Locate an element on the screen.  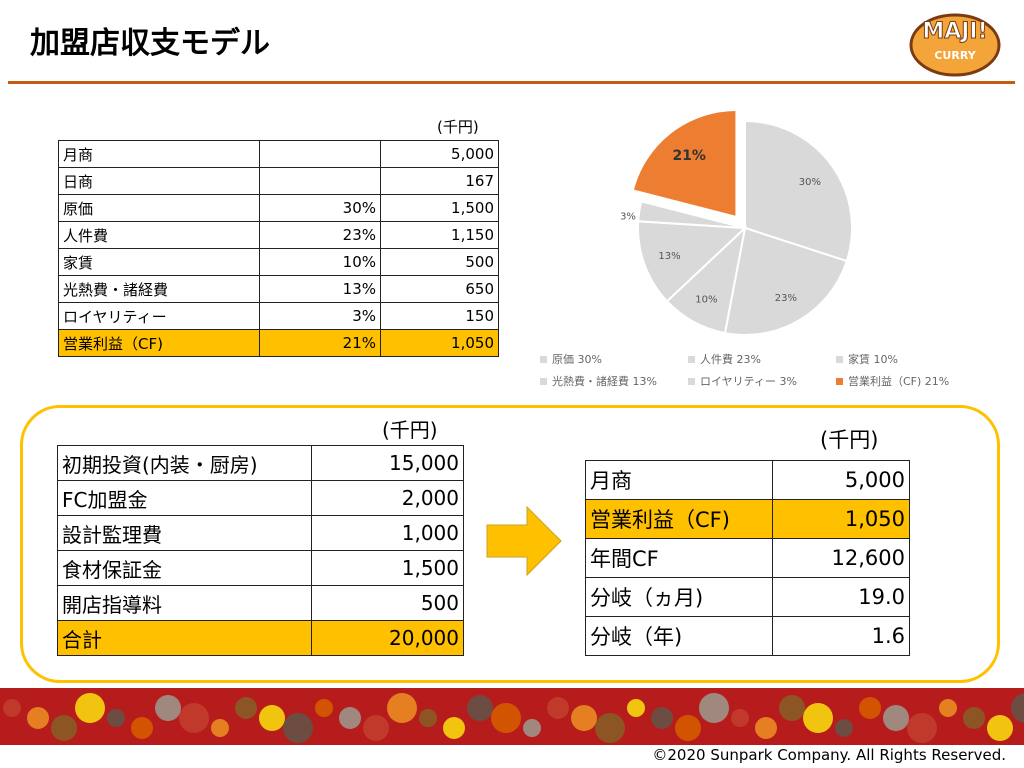
logo-sub: CURRY is located at coordinates (955, 55).